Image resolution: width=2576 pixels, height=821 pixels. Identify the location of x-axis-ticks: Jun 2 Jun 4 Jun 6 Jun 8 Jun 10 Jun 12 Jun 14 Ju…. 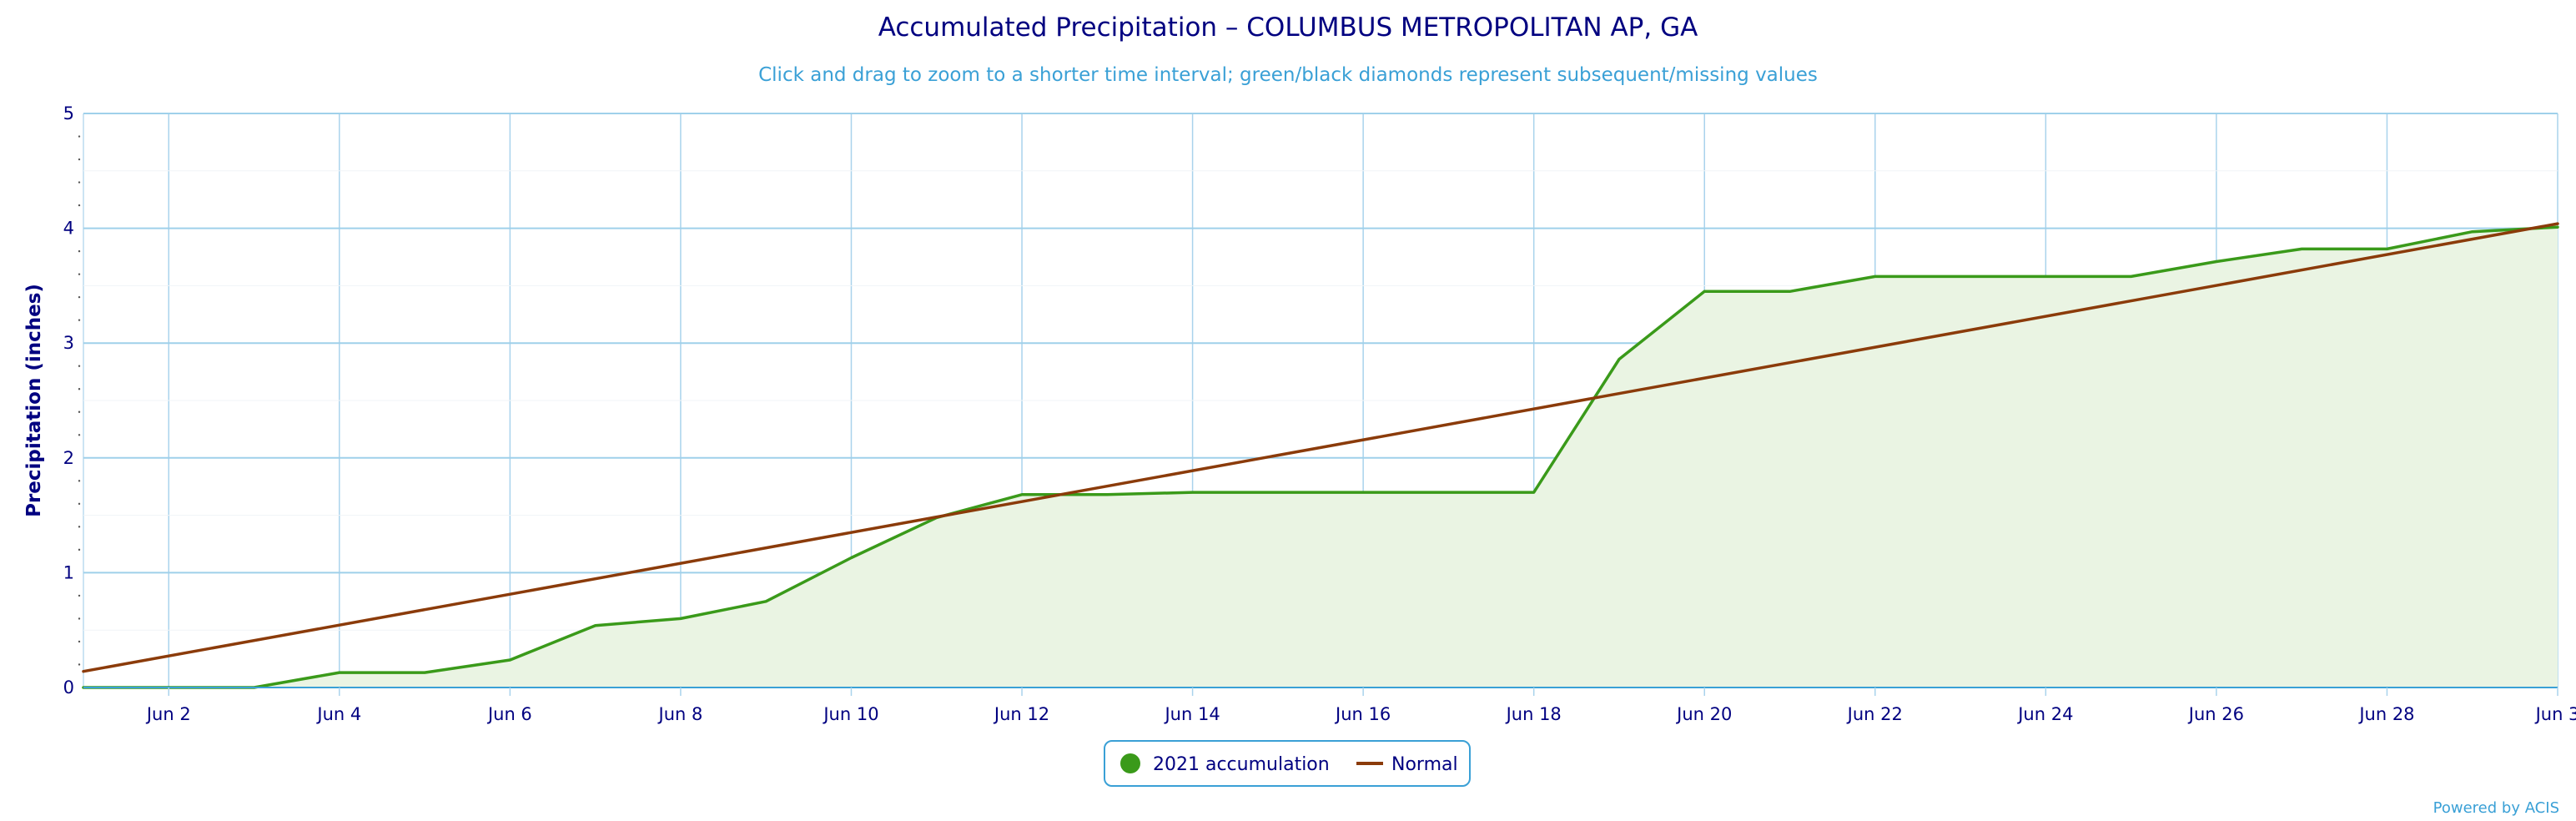
(1360, 706).